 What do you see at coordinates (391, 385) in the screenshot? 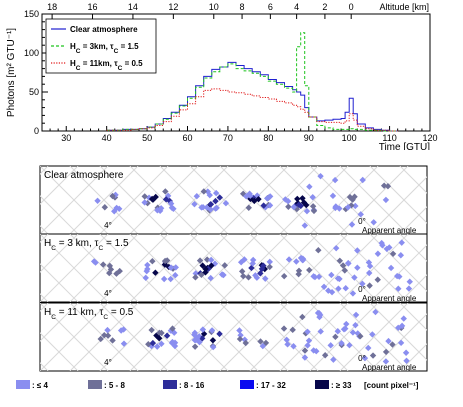
I see `legend-unit-label: [count pixel⁻¹]` at bounding box center [391, 385].